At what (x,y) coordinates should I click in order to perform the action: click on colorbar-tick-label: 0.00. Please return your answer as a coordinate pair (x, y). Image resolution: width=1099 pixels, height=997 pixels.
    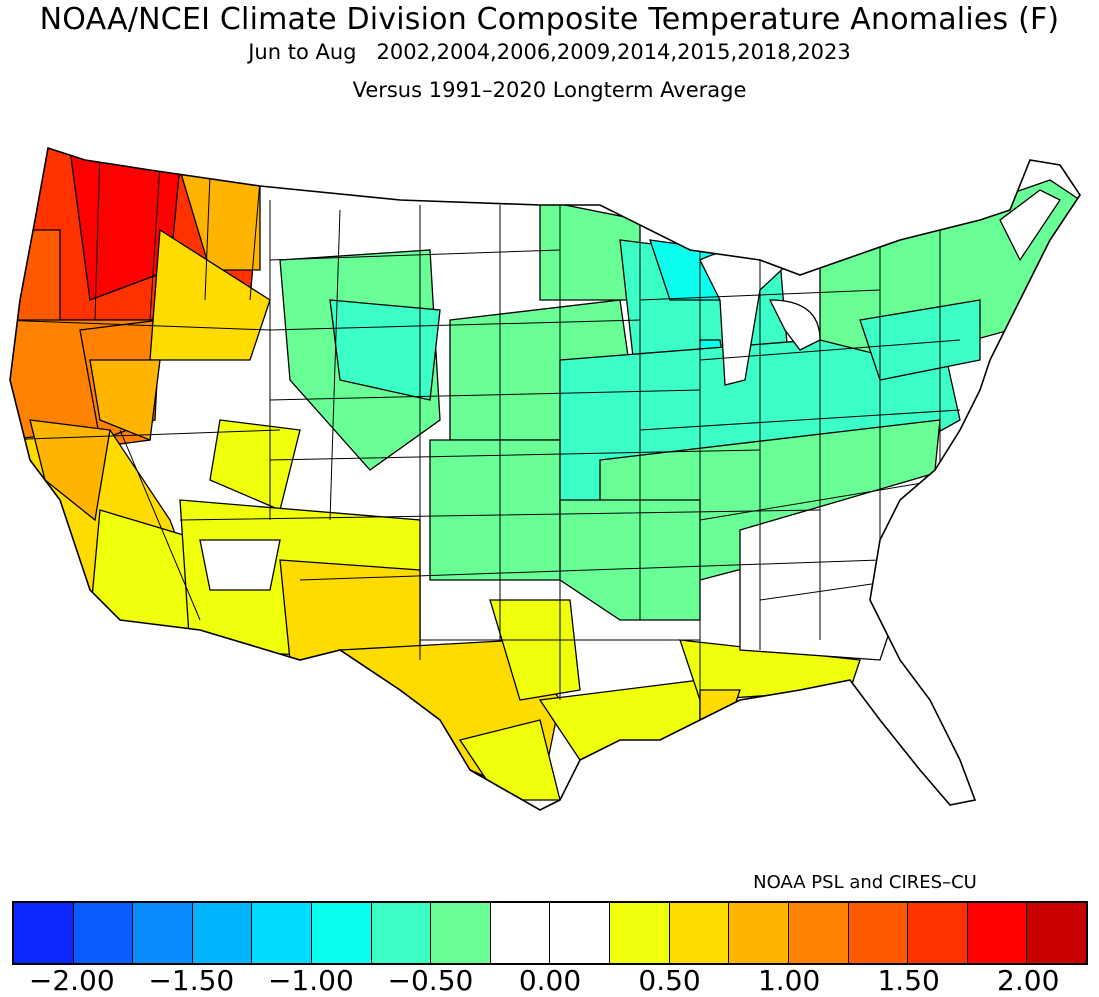
    Looking at the image, I should click on (550, 980).